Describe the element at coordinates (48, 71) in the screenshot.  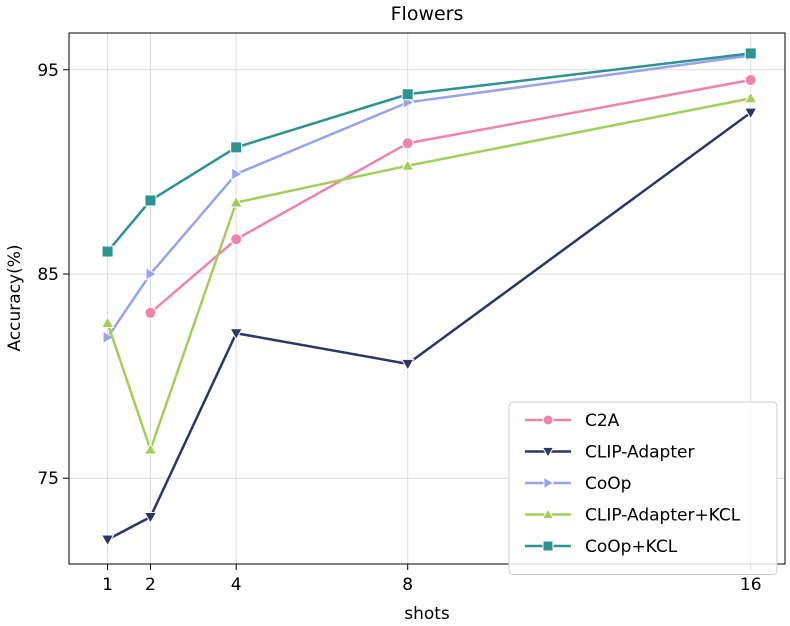
I see `y-tick-label: 95` at that location.